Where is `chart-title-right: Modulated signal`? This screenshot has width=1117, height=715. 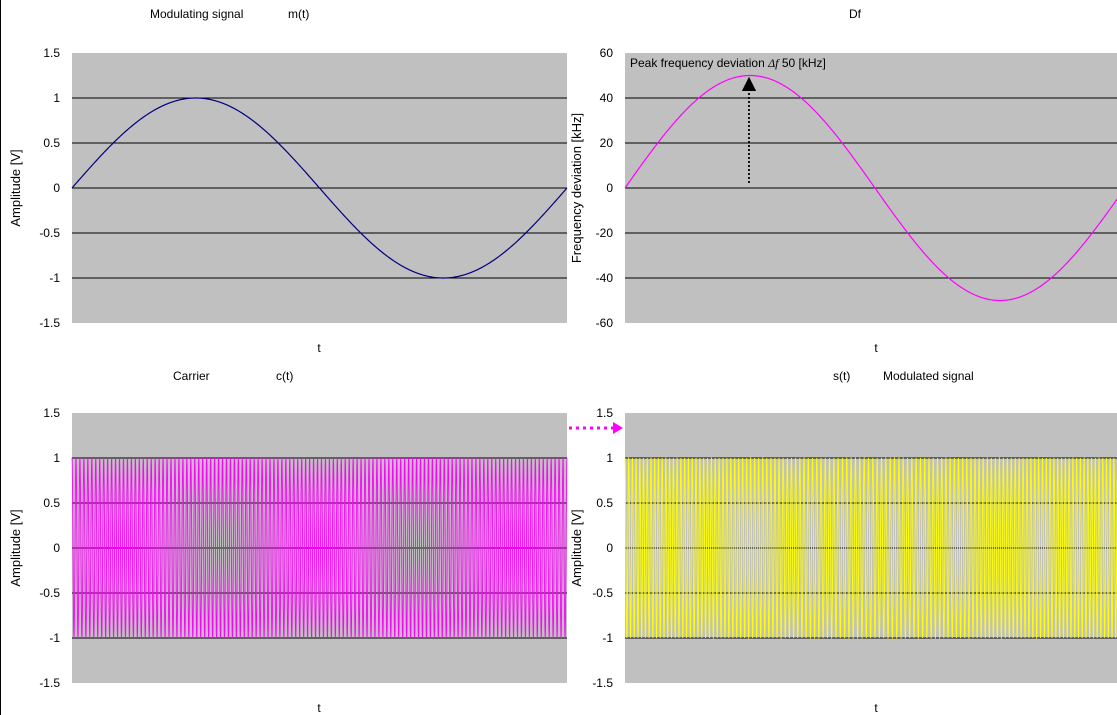 chart-title-right: Modulated signal is located at coordinates (928, 376).